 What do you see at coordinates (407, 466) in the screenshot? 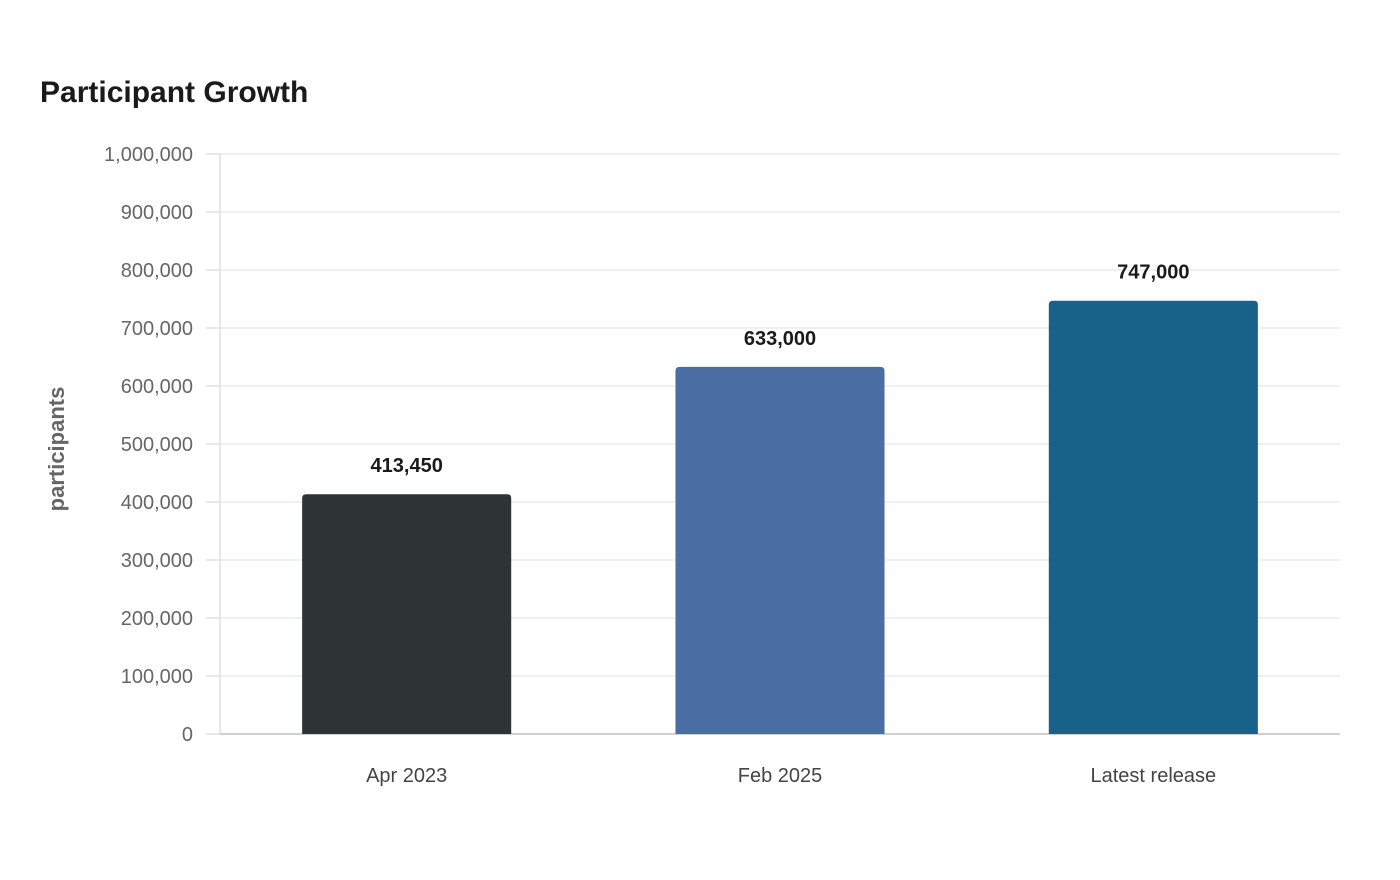
I see `bar-value-label: 413,450` at bounding box center [407, 466].